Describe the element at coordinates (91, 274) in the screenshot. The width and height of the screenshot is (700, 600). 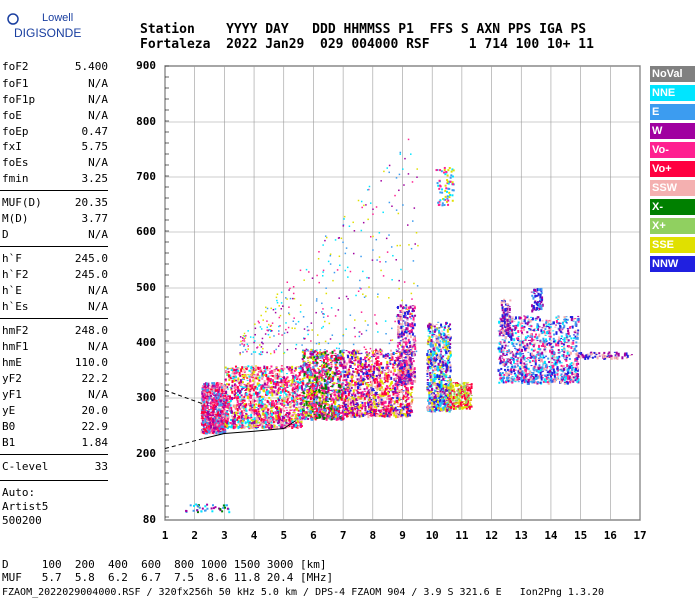
I see `param-value: 245.0` at that location.